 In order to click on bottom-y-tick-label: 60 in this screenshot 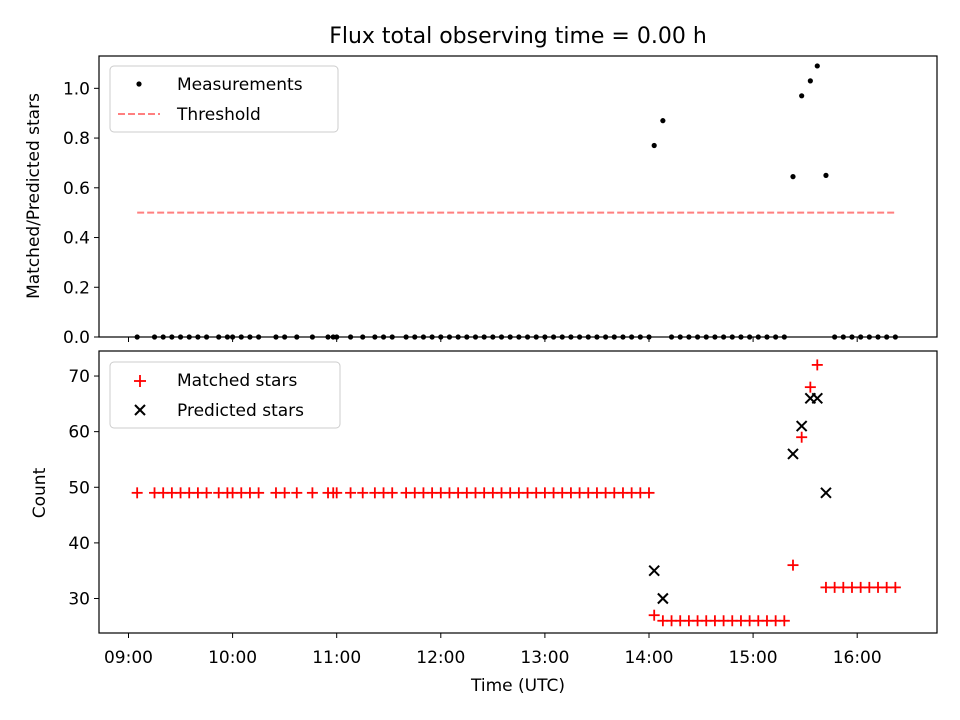, I will do `click(79, 433)`.